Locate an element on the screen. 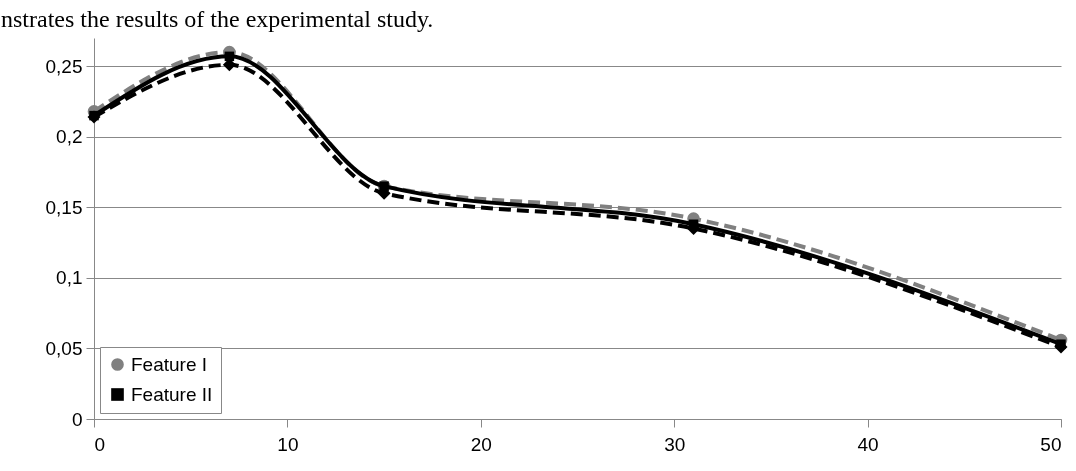  y-tick-label: 0,2 is located at coordinates (69, 137).